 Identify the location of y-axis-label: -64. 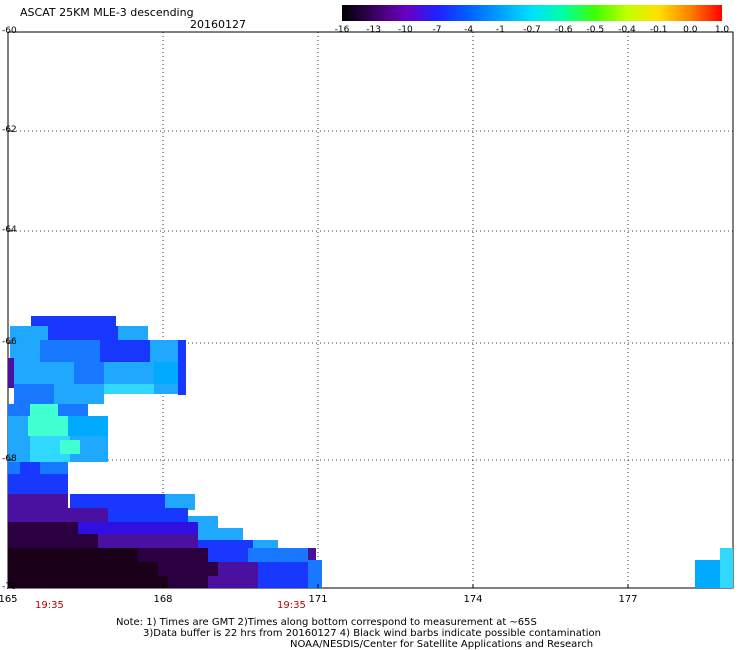
(9, 230).